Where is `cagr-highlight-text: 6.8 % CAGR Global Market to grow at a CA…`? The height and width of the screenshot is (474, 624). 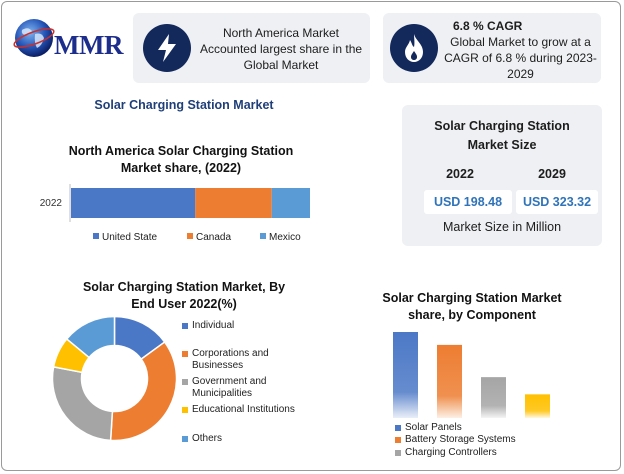
cagr-highlight-text: 6.8 % CAGR Global Market to grow at a CA… is located at coordinates (520, 50).